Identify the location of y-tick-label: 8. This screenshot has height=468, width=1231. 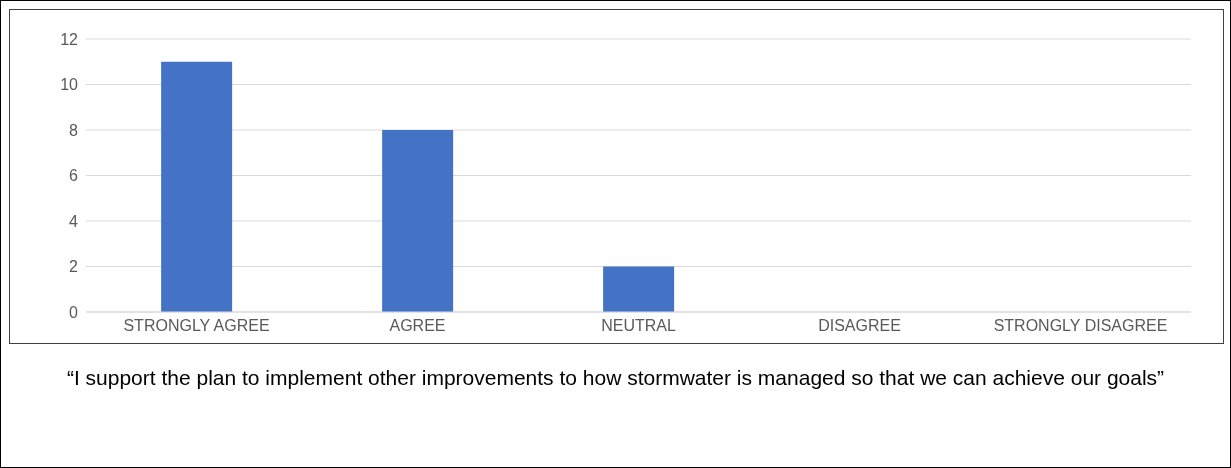
(74, 130).